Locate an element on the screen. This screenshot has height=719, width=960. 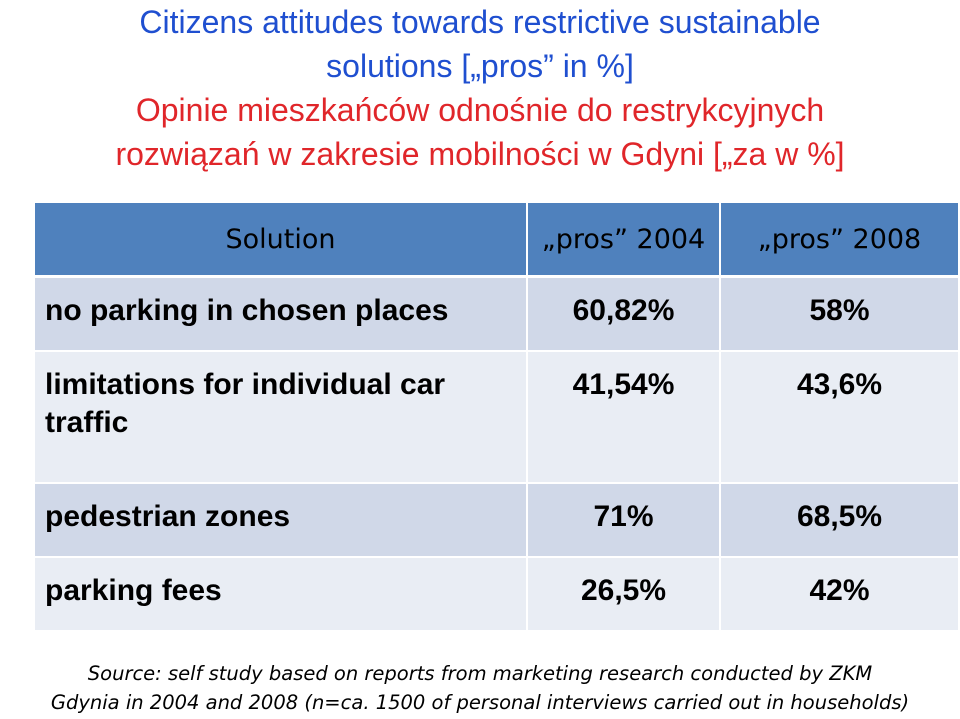
pros-2004-cell: 60,82% is located at coordinates (624, 314).